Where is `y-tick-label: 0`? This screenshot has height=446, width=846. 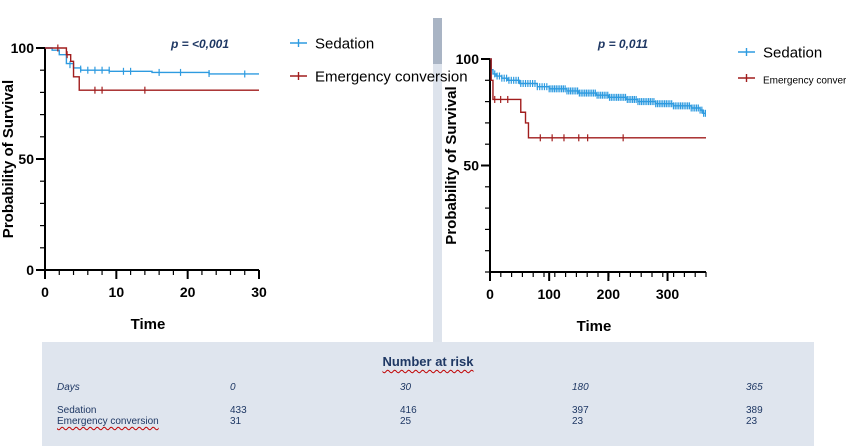
y-tick-label: 0 is located at coordinates (30, 270).